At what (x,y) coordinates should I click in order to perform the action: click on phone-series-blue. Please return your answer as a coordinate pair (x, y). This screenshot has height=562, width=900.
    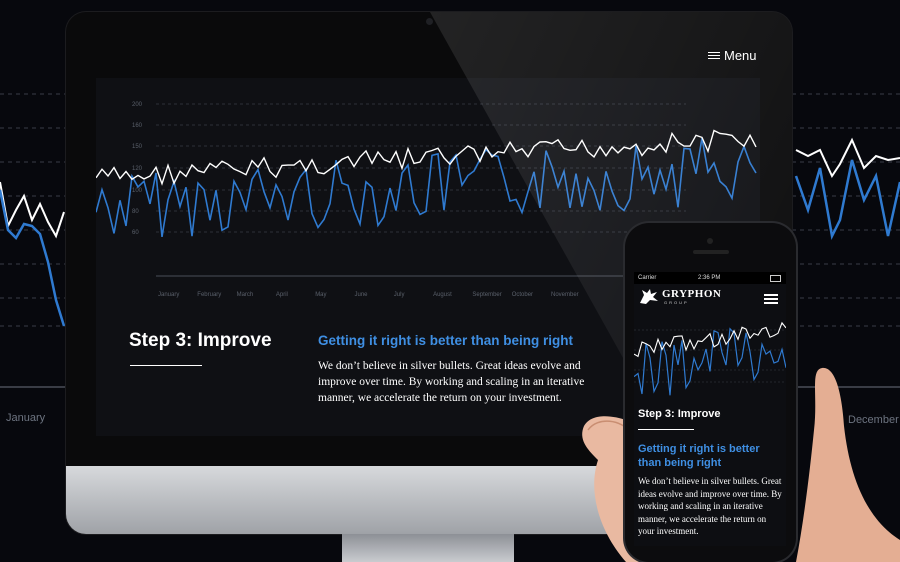
    Looking at the image, I should click on (710, 361).